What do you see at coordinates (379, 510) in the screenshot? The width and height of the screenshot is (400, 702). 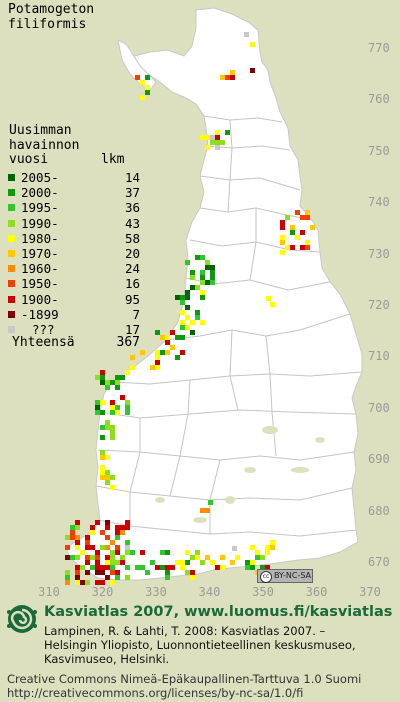 I see `y-tick-label: 680` at bounding box center [379, 510].